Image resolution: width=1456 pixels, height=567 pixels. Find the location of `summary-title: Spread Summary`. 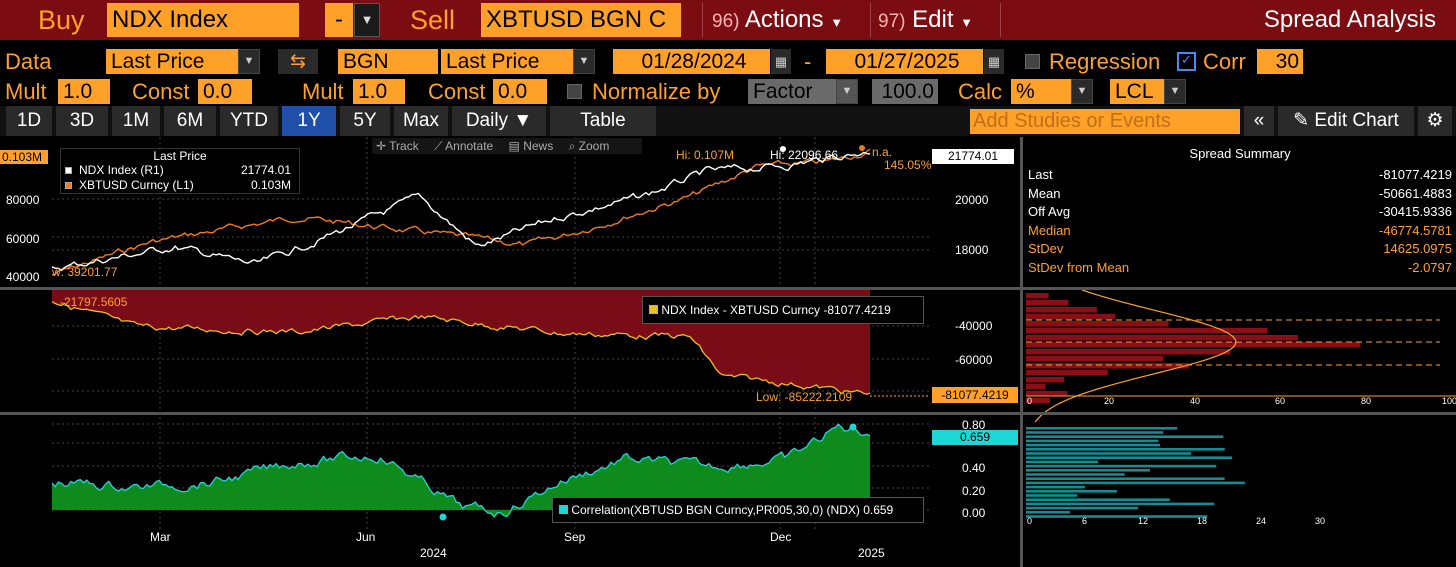

summary-title: Spread Summary is located at coordinates (1240, 153).